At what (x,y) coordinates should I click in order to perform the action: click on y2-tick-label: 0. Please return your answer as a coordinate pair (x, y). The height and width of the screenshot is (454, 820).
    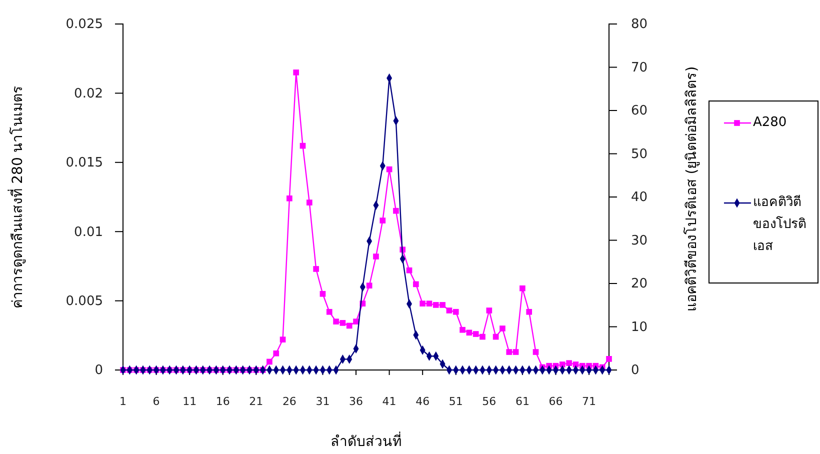
    Looking at the image, I should click on (635, 370).